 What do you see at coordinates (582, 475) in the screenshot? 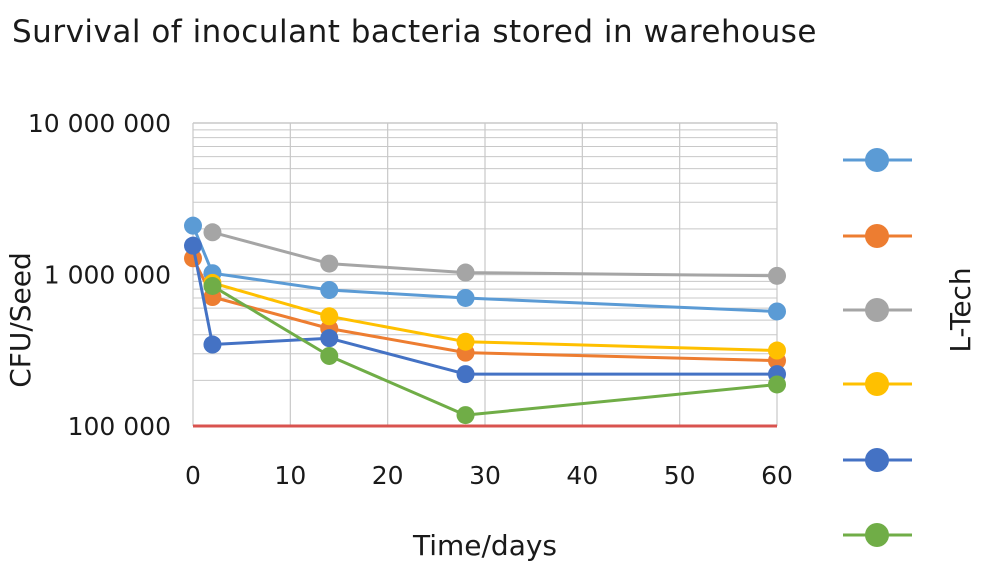
I see `x-tick-label: 40` at bounding box center [582, 475].